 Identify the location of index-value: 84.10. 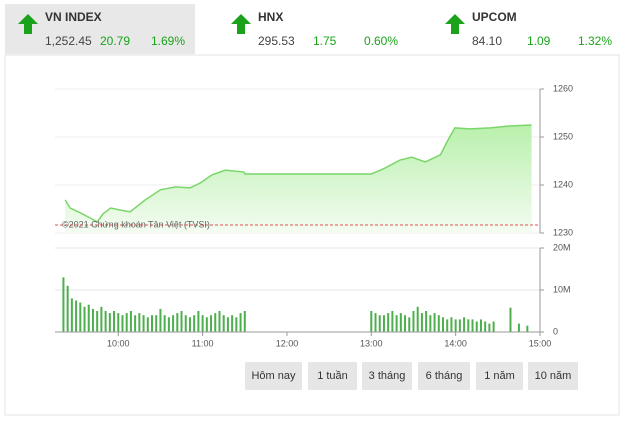
(487, 41).